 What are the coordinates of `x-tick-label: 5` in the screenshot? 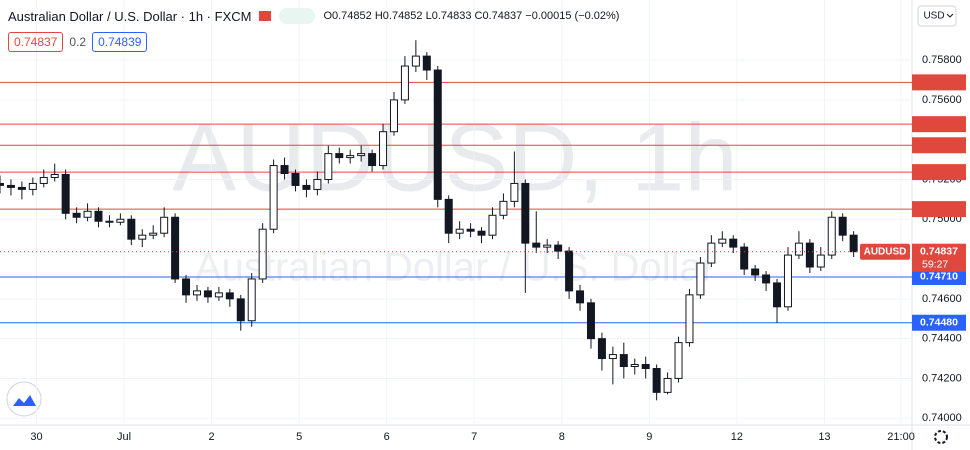 It's located at (299, 437).